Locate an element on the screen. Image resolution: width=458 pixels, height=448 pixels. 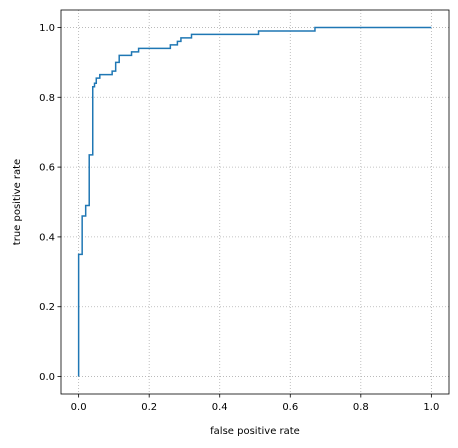
x-tick-label: 0.4 is located at coordinates (220, 407).